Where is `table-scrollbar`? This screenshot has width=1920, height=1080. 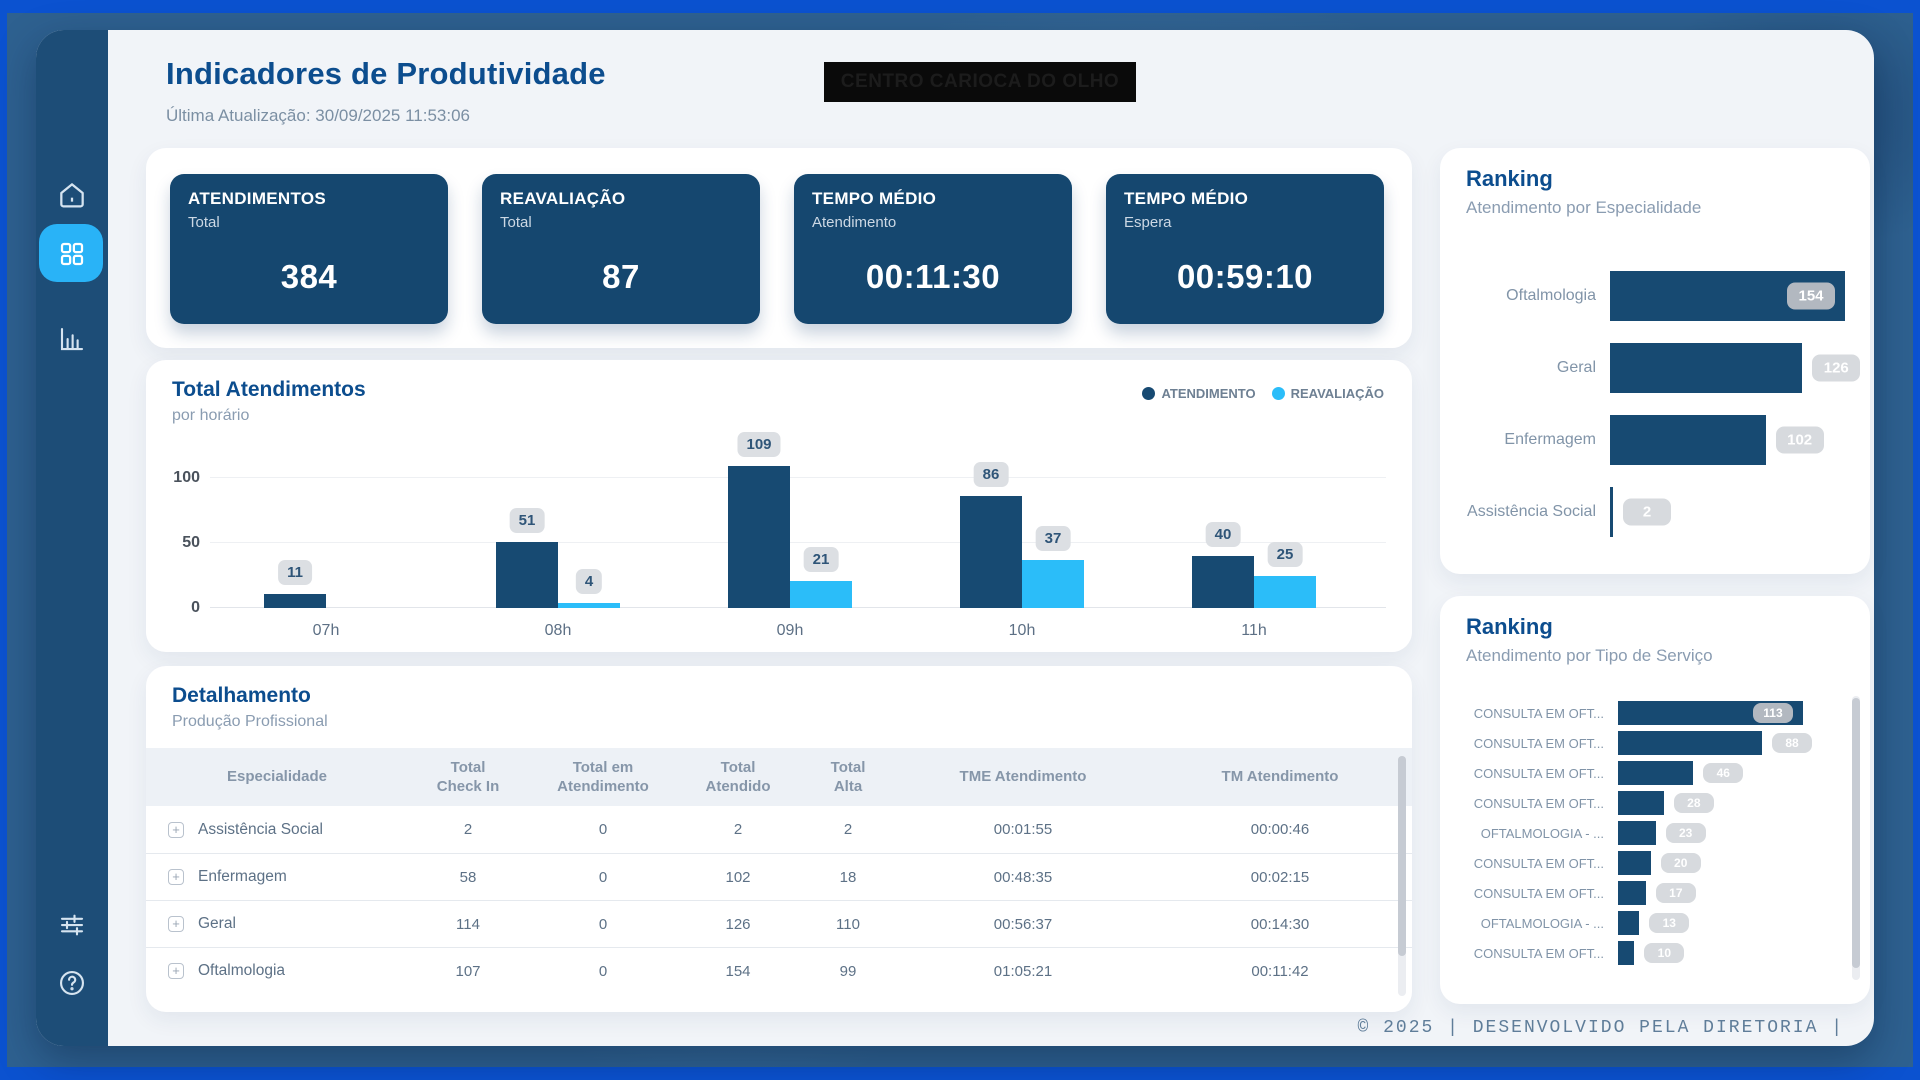
table-scrollbar is located at coordinates (1402, 876).